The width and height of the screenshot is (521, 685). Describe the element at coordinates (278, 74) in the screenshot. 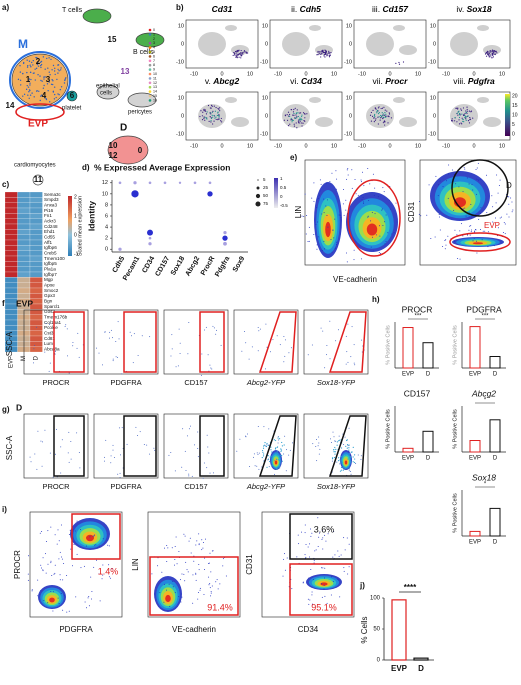

I see `x-tick-label: -10` at that location.